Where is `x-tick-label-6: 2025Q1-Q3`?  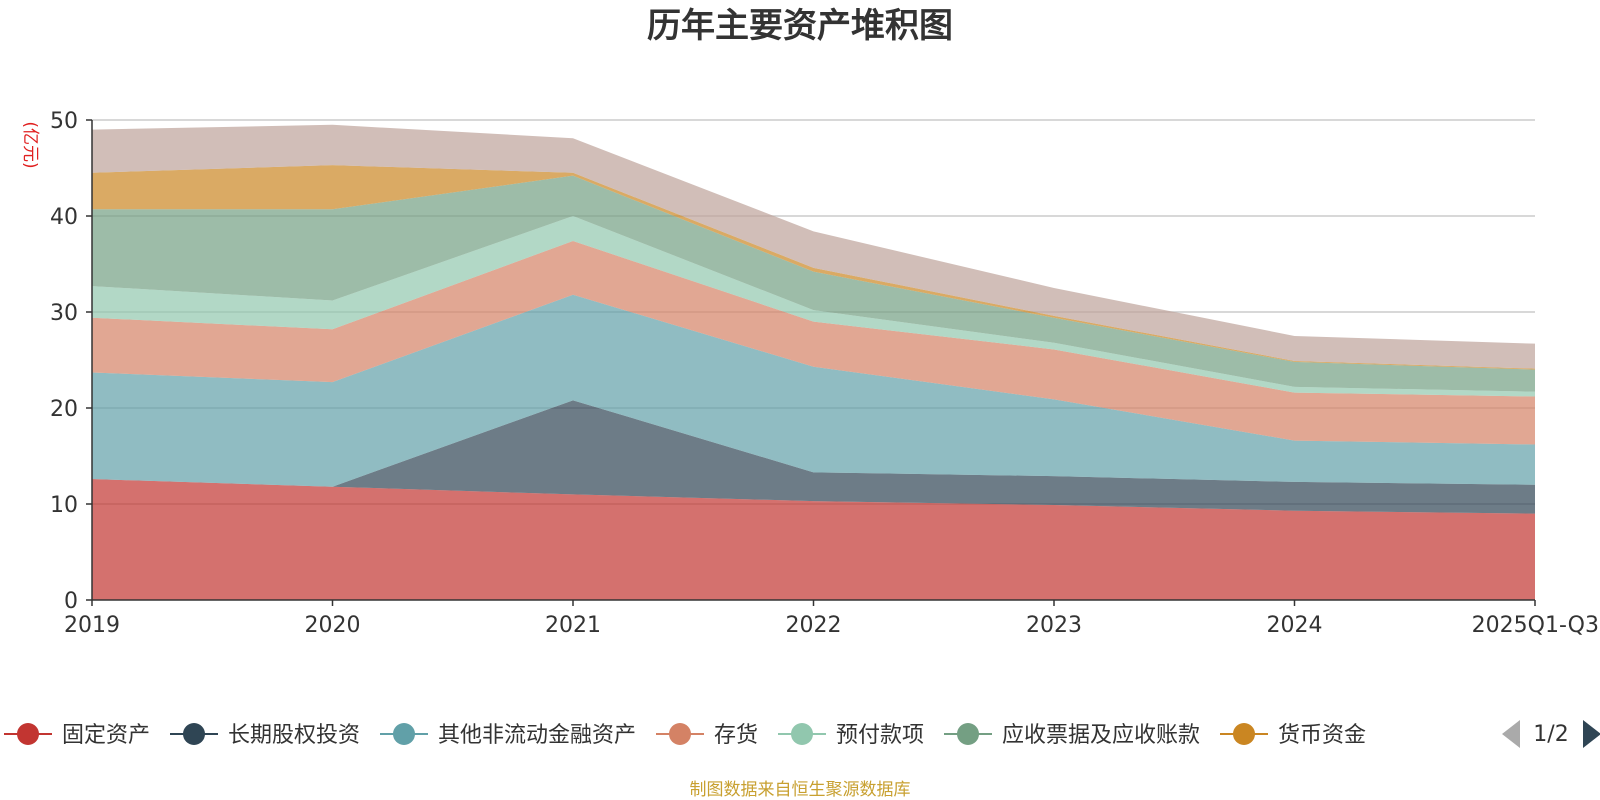
x-tick-label-6: 2025Q1-Q3 is located at coordinates (1535, 625).